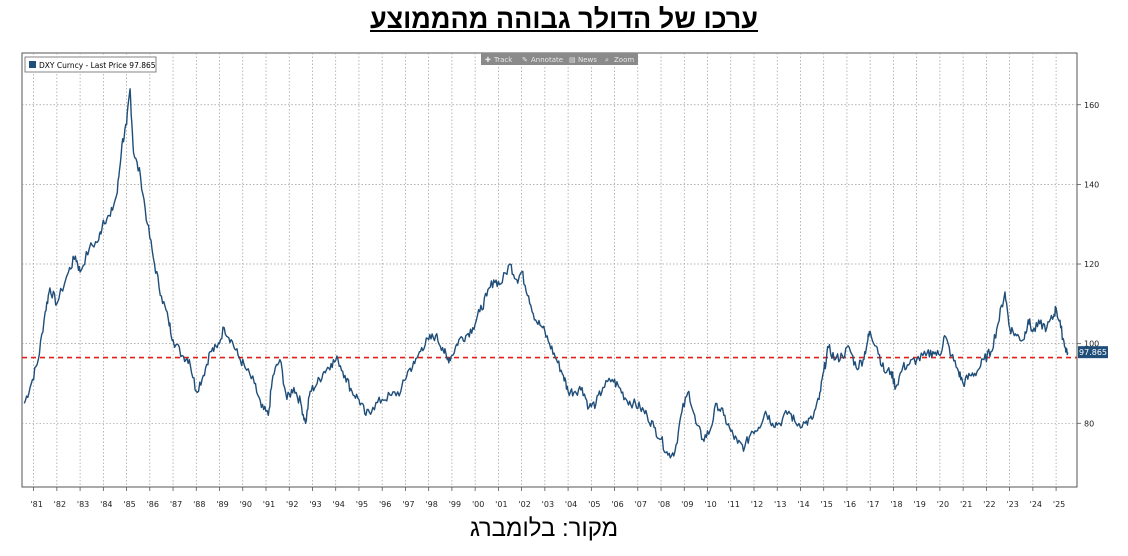 Image resolution: width=1128 pixels, height=556 pixels. I want to click on x-tick-label: '20, so click(943, 504).